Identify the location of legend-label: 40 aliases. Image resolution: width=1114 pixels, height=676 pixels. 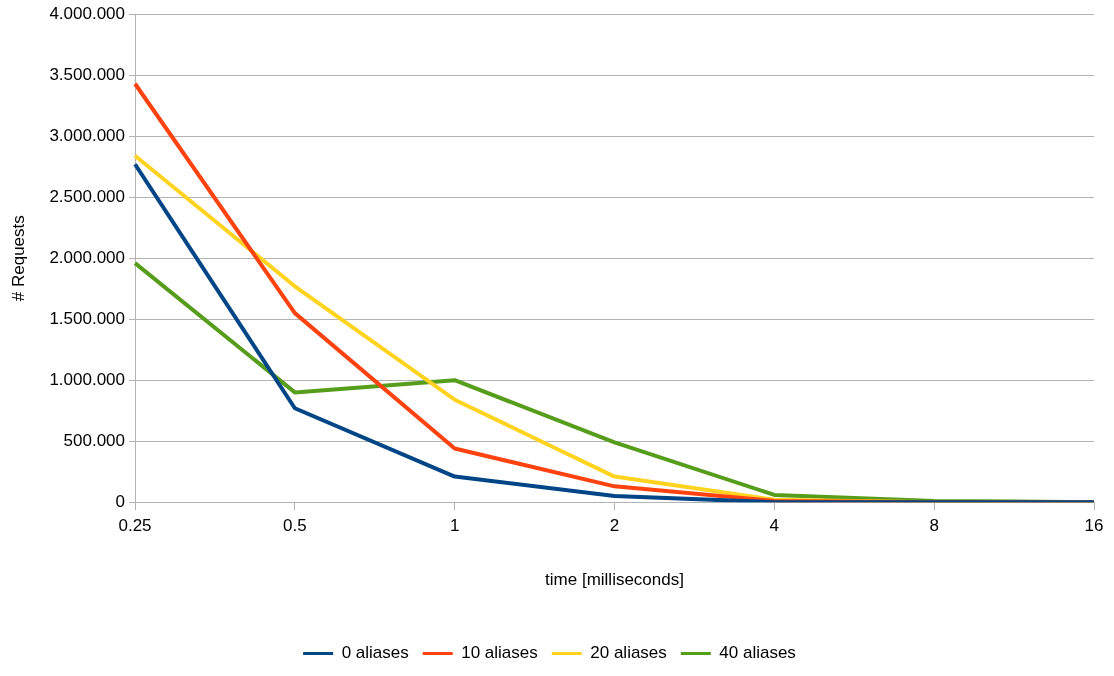
(757, 653).